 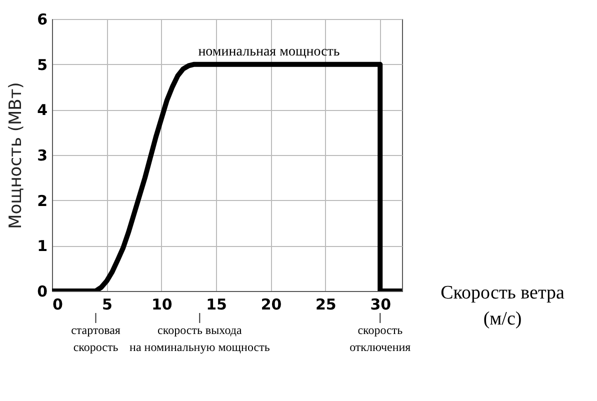 What do you see at coordinates (57, 305) in the screenshot?
I see `x-tick-label: 0` at bounding box center [57, 305].